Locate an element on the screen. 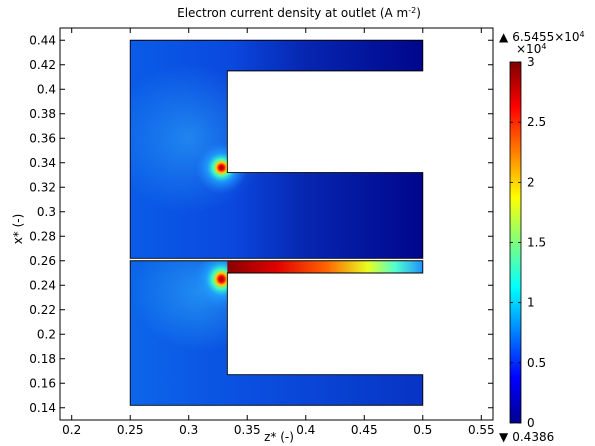 This screenshot has width=595, height=446. colorbar-tick-label: 2 is located at coordinates (531, 182).